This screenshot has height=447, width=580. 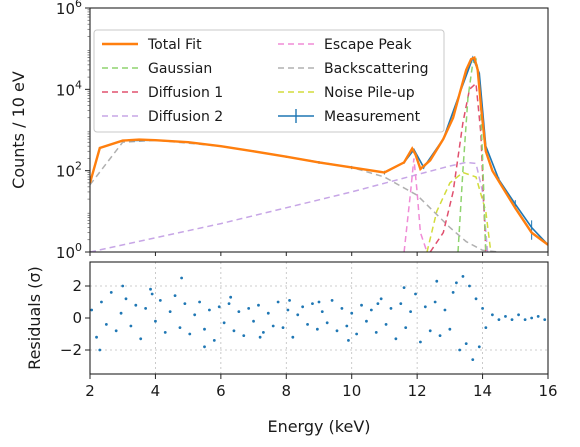 I want to click on x-tick-label: 14, so click(x=482, y=391).